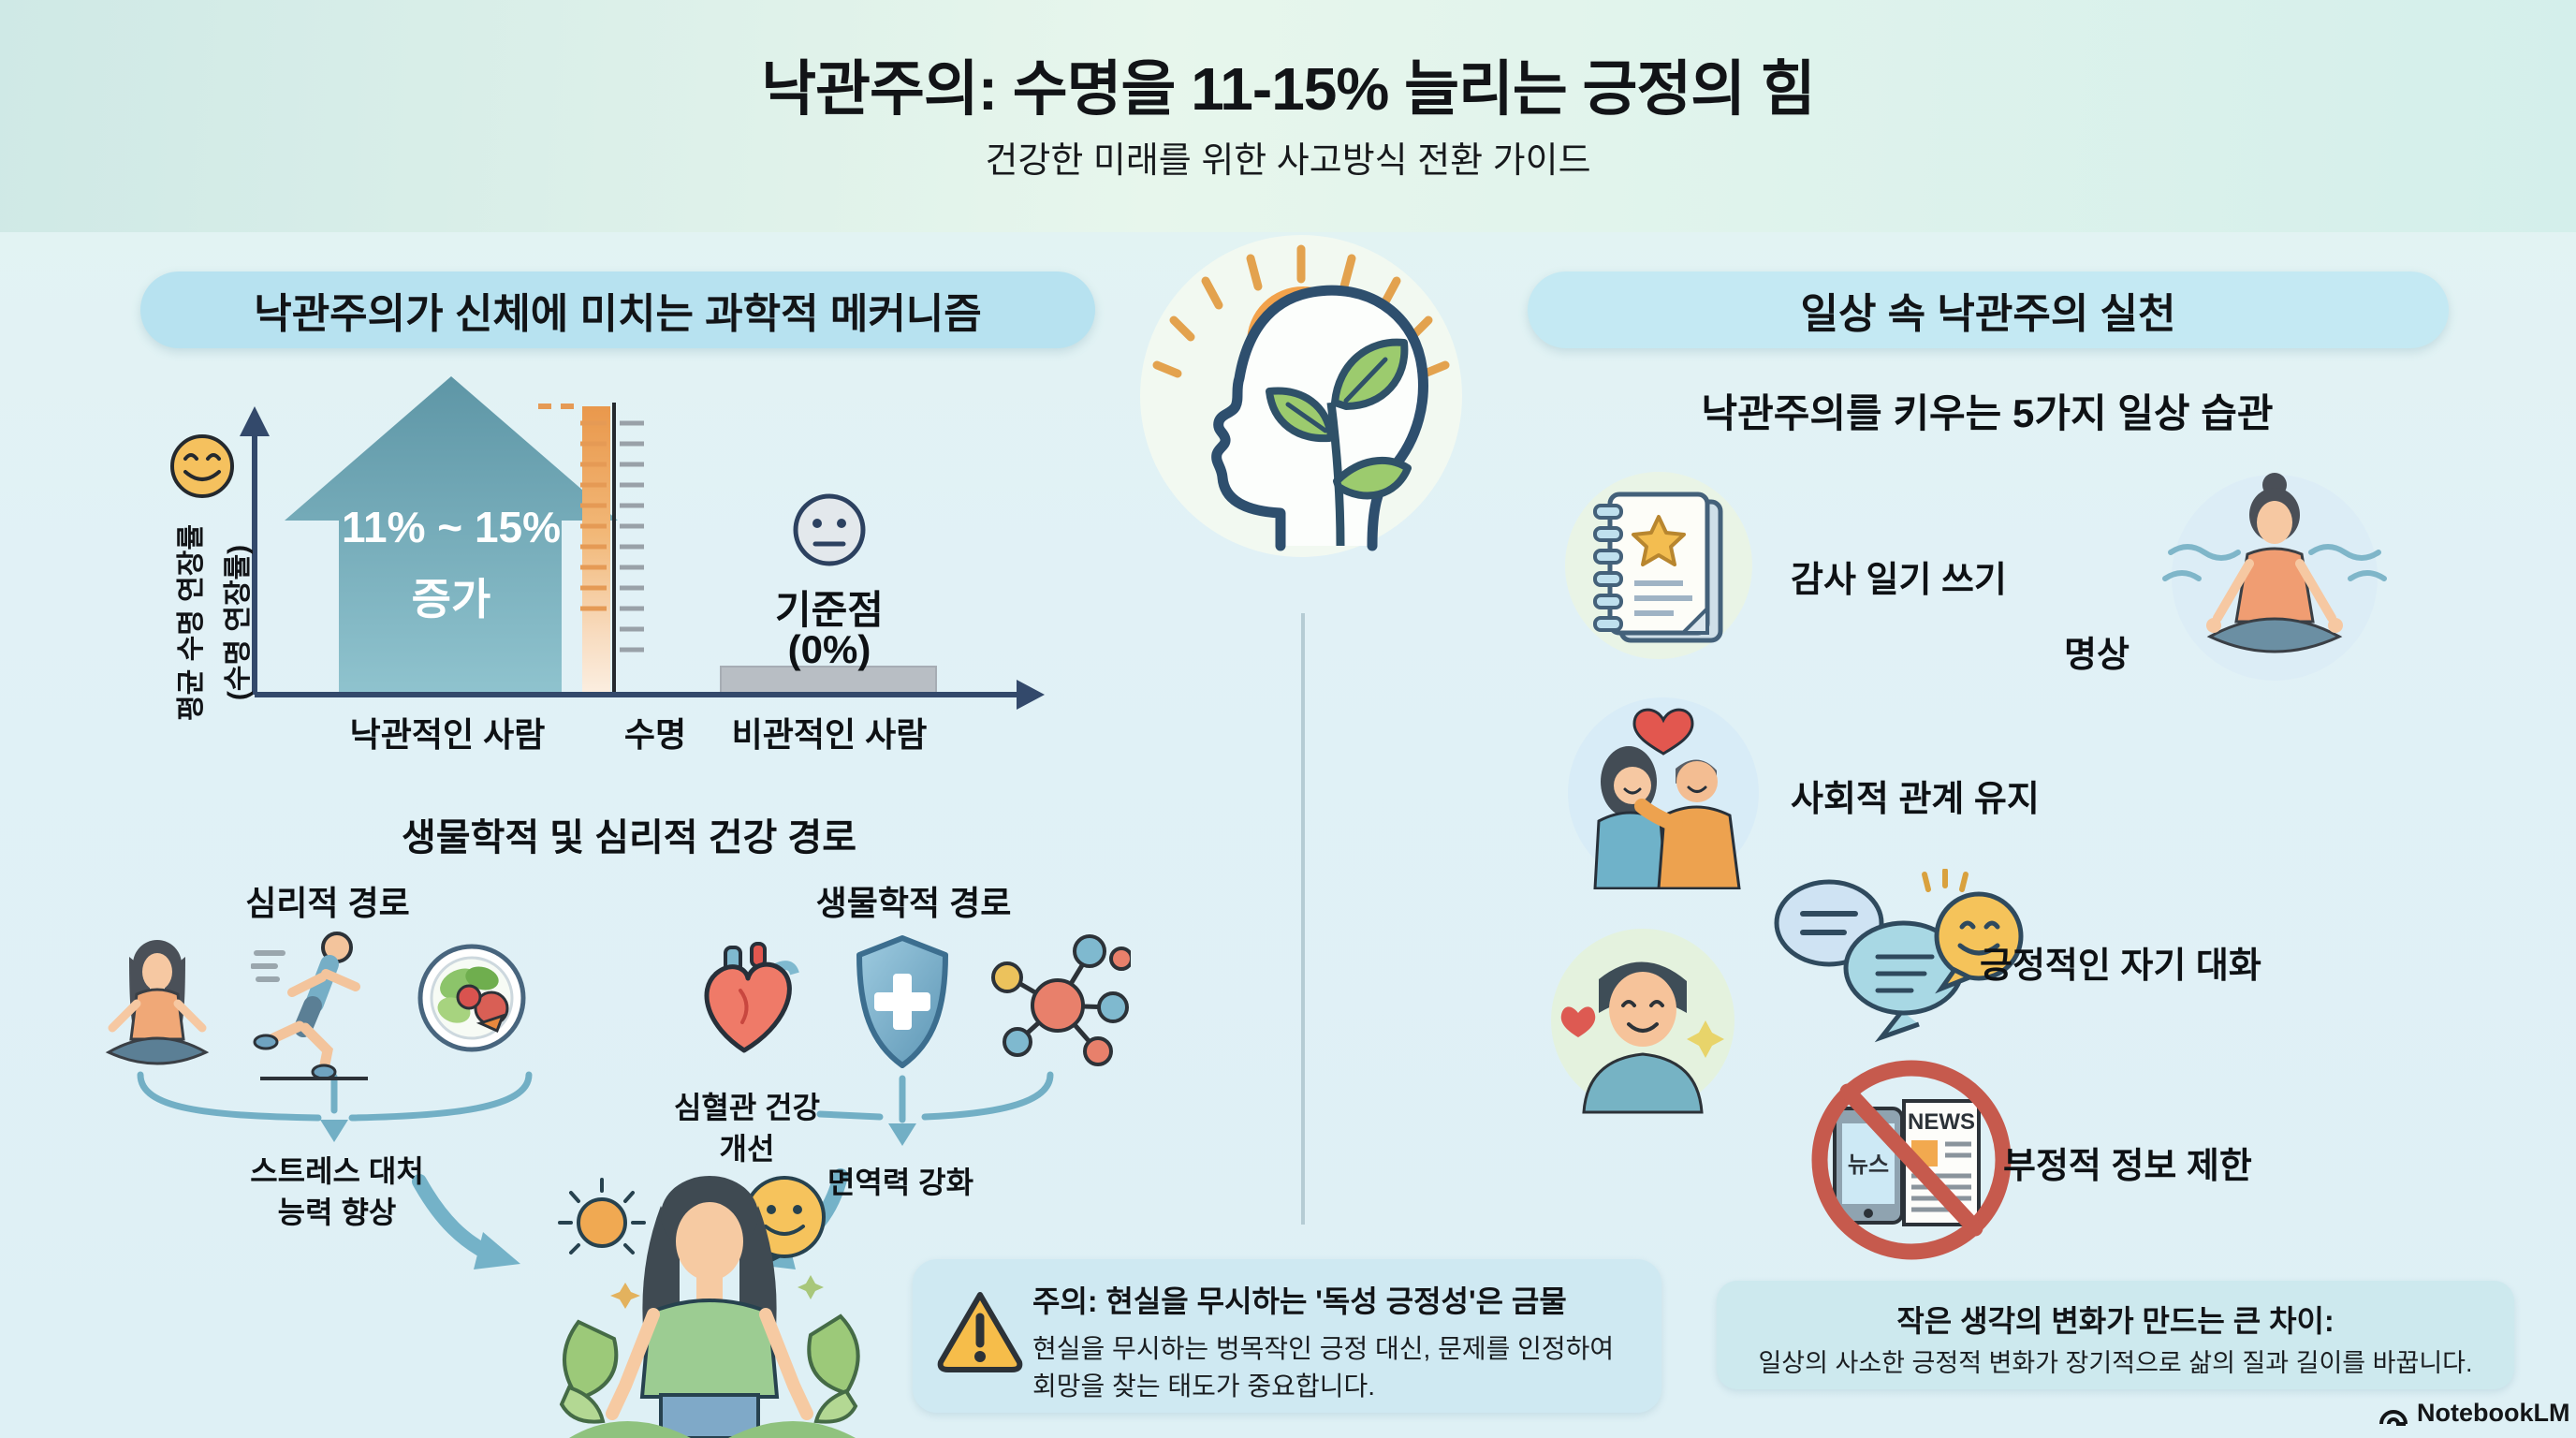 The width and height of the screenshot is (2576, 1438). What do you see at coordinates (327, 903) in the screenshot?
I see `psychological-path-label: 심리적 경로` at bounding box center [327, 903].